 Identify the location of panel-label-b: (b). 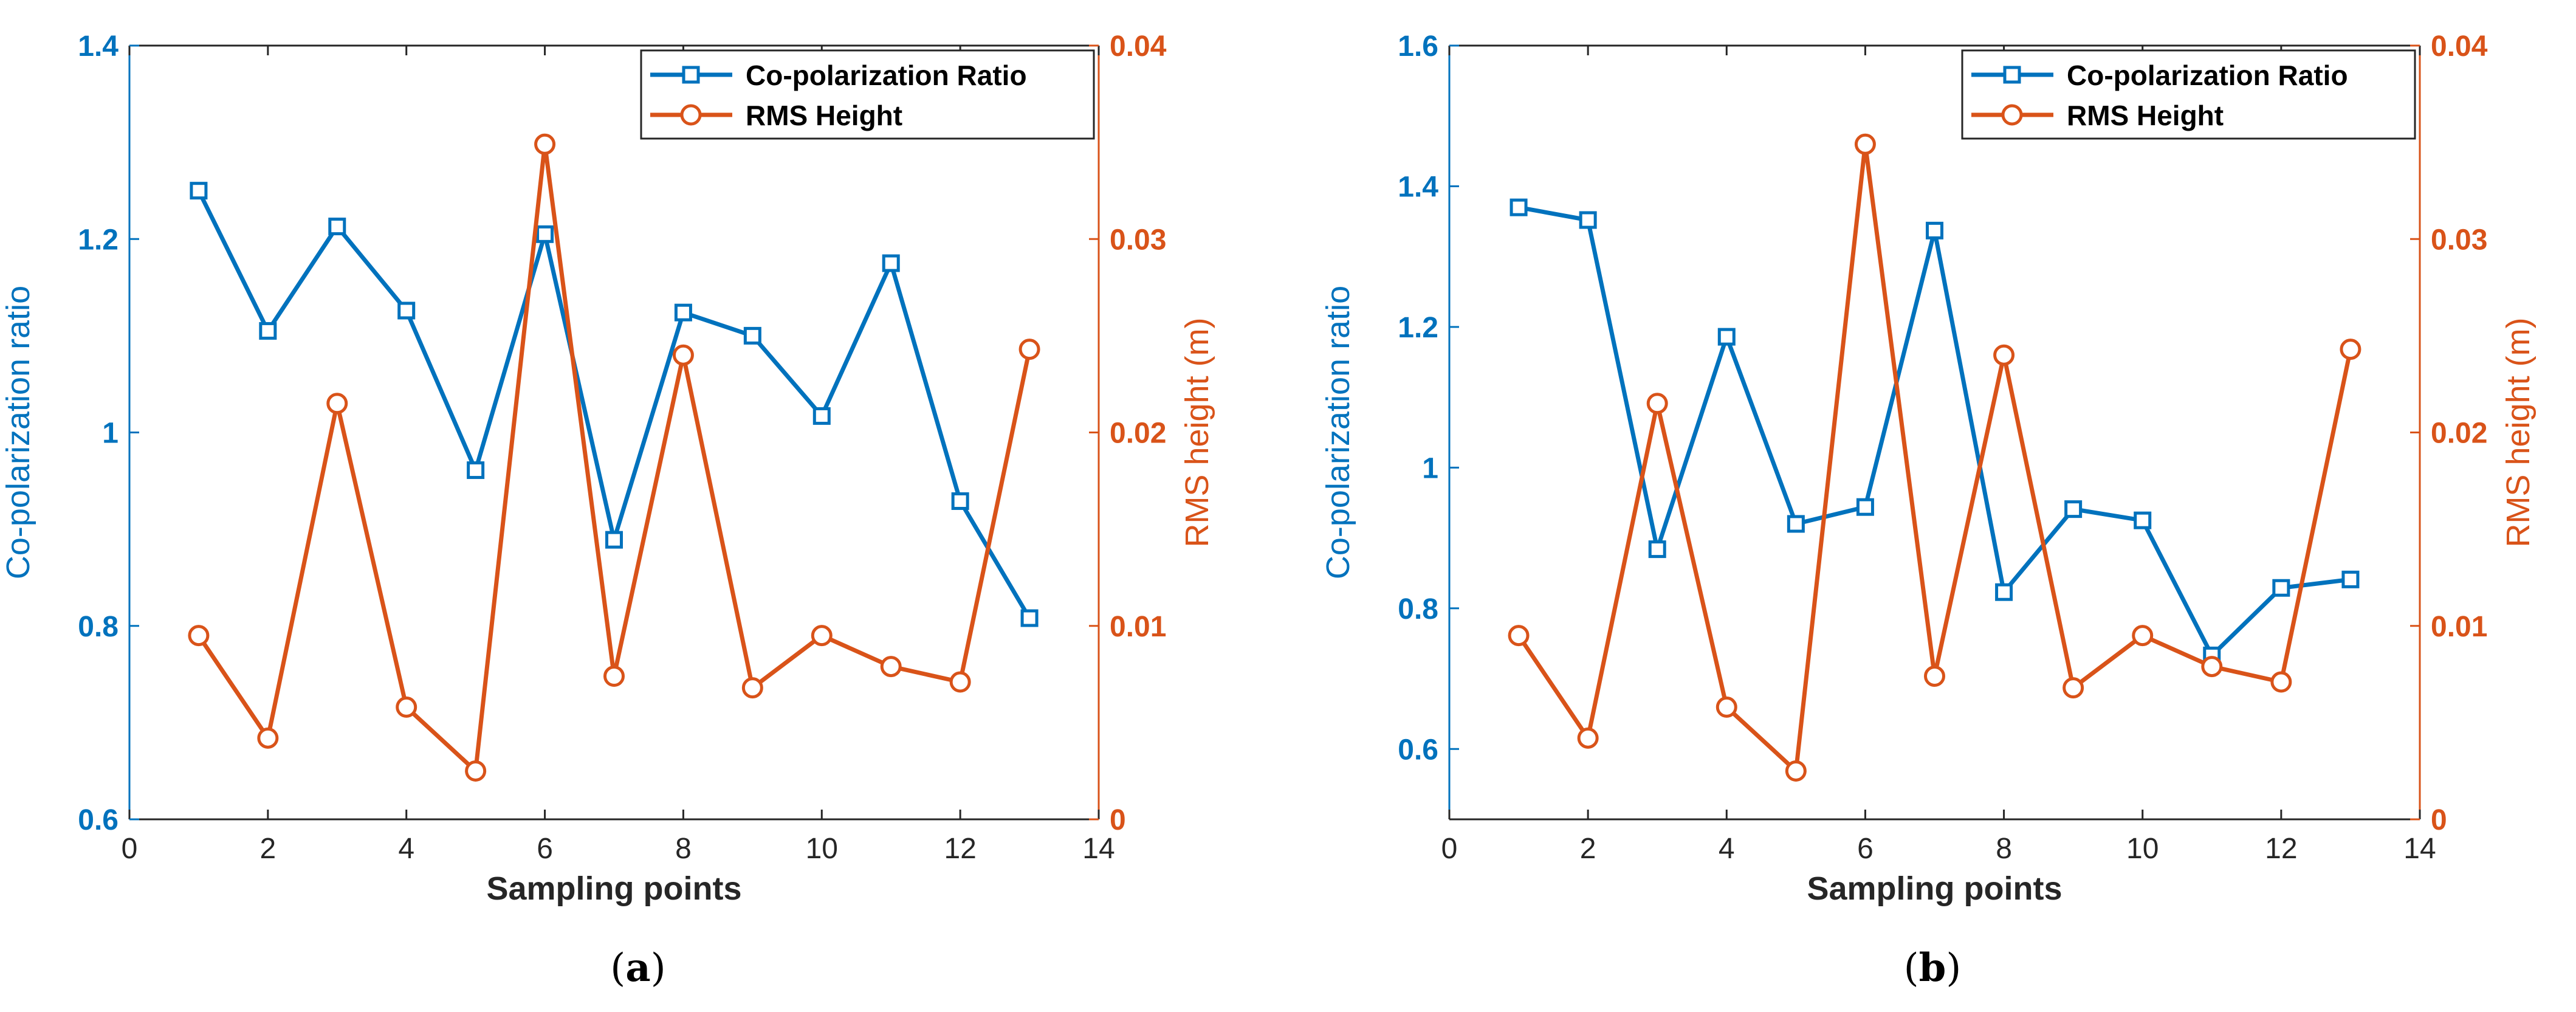
(1932, 968).